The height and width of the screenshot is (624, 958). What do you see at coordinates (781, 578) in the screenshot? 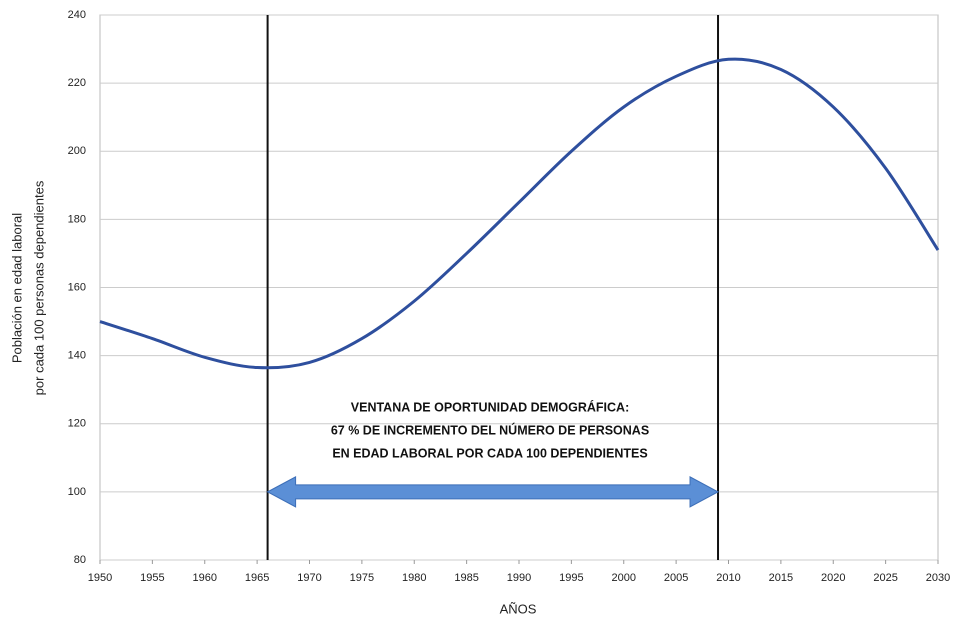
I see `x-tick-label: 2015` at bounding box center [781, 578].